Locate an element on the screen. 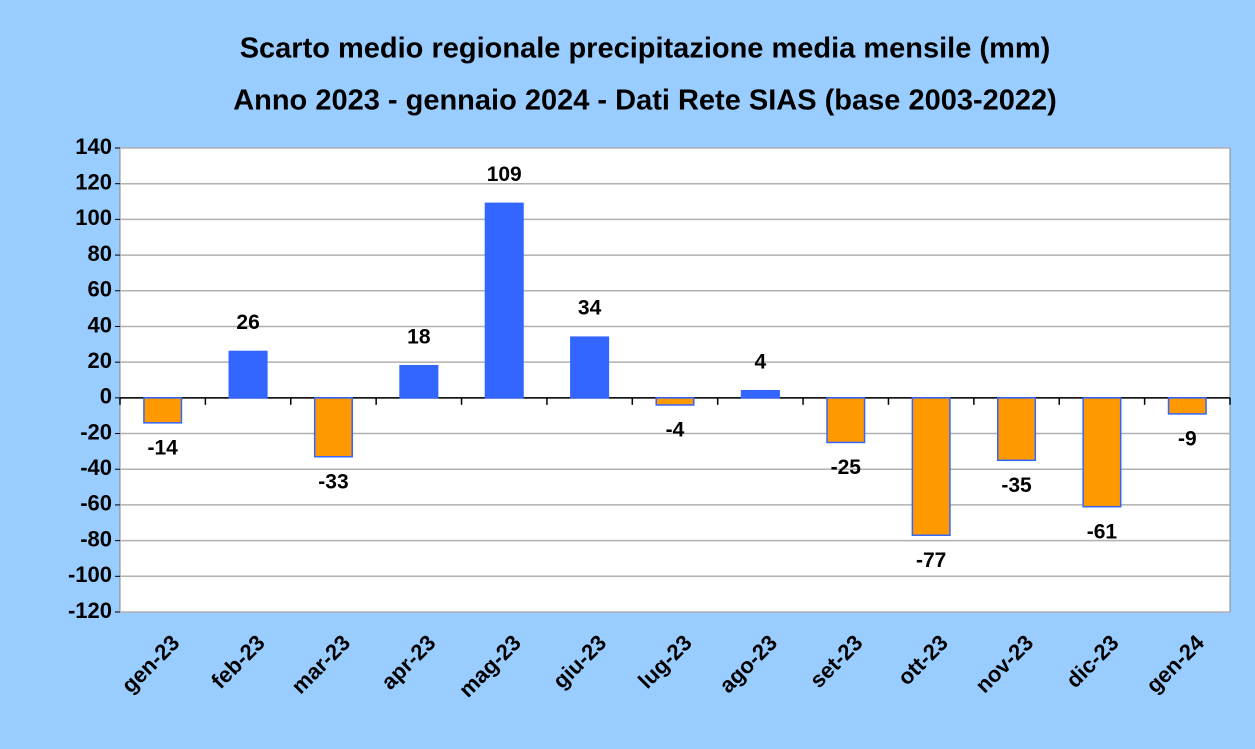 The height and width of the screenshot is (749, 1255). data-label: 34 is located at coordinates (590, 308).